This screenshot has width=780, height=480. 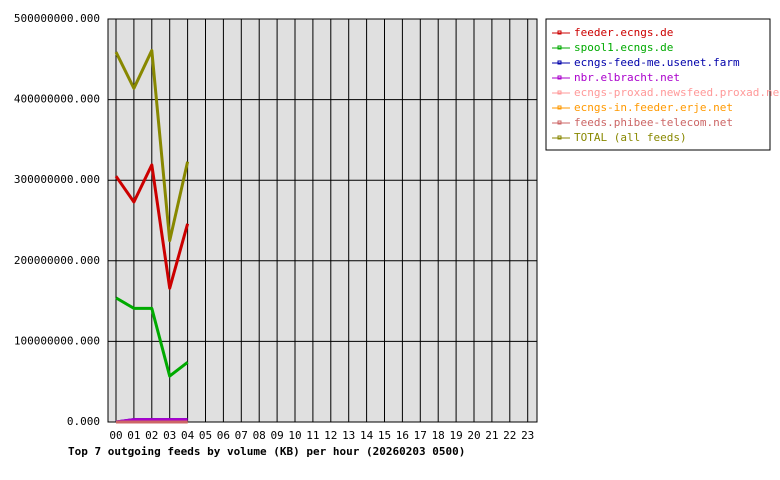 I want to click on legend-label: TOTAL (all feeds), so click(x=630, y=137).